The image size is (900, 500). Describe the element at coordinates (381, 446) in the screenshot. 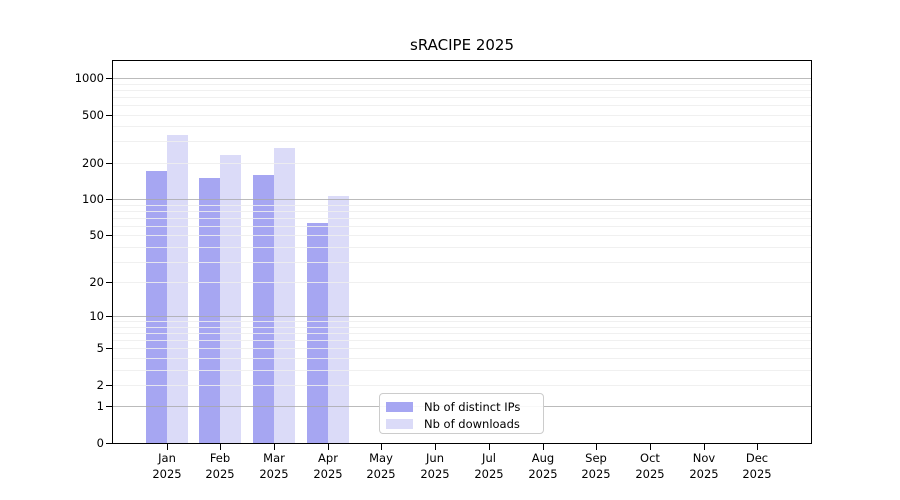

I see `x-tick-may` at that location.